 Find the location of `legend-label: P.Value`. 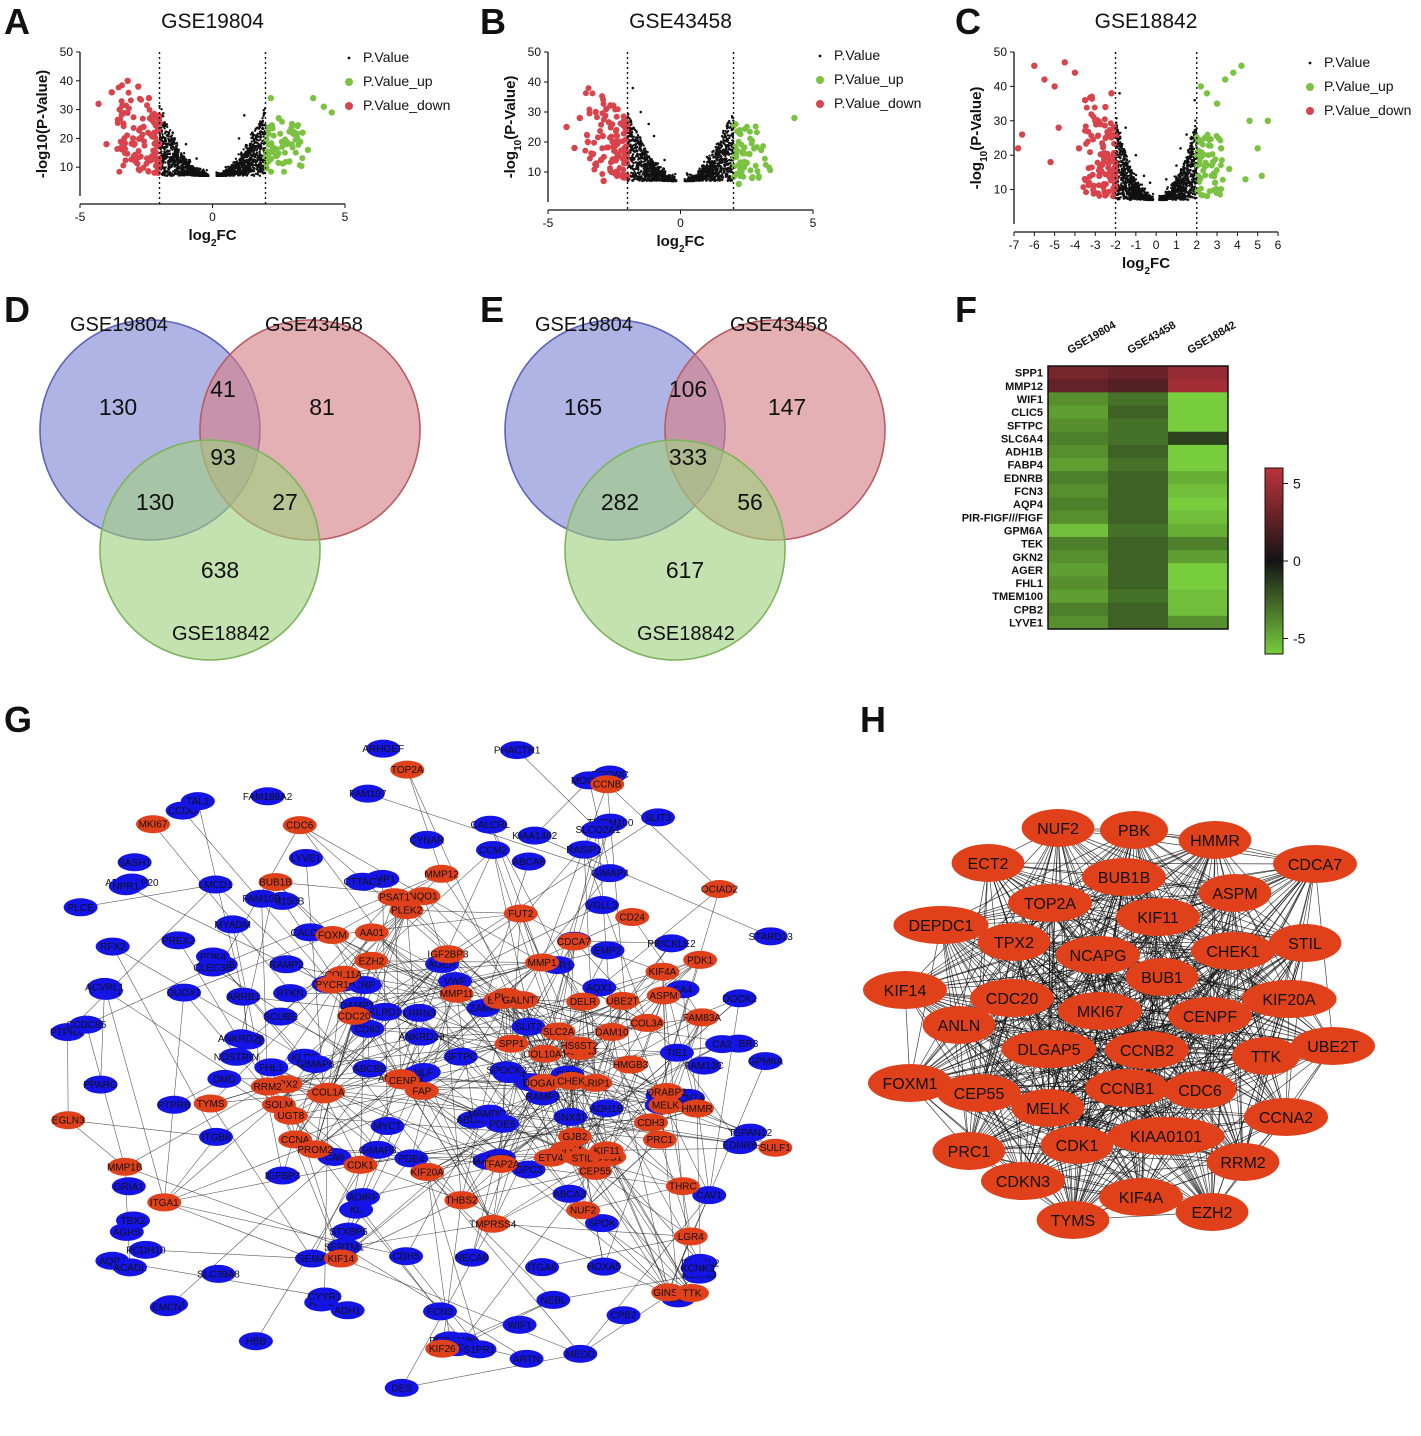

legend-label: P.Value is located at coordinates (857, 55).